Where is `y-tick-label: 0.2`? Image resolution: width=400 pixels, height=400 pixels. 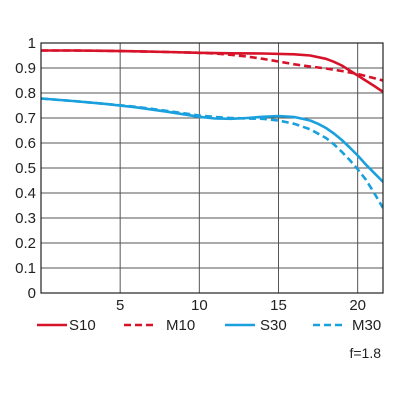
y-tick-label: 0.2 is located at coordinates (25, 243).